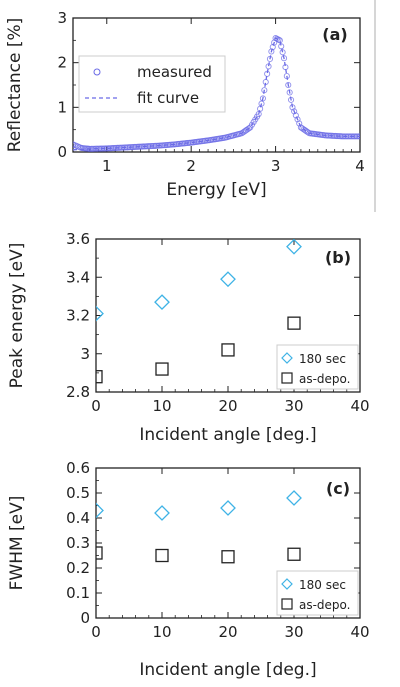  Describe the element at coordinates (78, 277) in the screenshot. I see `y-tick-label: 3.4` at that location.